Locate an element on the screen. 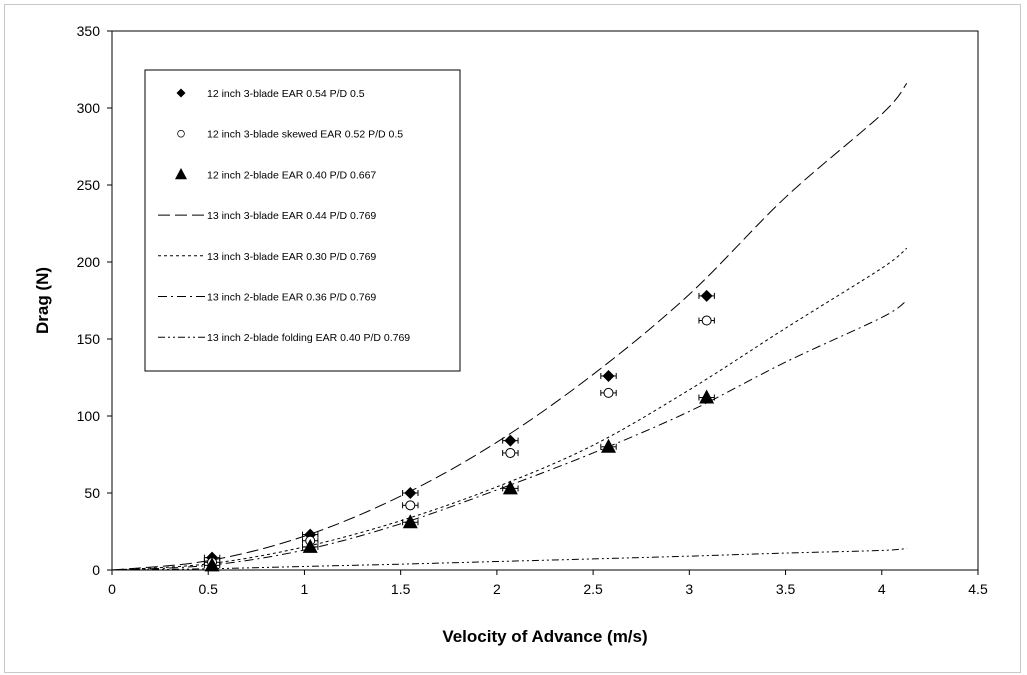 This screenshot has height=675, width=1027. legend-label-2: 12 inch 2-blade EAR 0.40 P/D 0.667 is located at coordinates (291, 175).